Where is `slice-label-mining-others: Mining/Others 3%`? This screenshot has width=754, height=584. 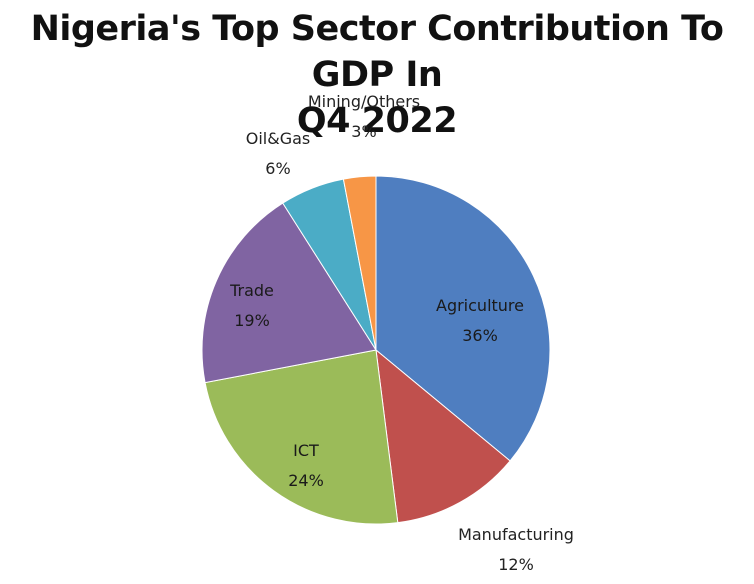
slice-label-mining-others: Mining/Others 3% is located at coordinates (364, 116).